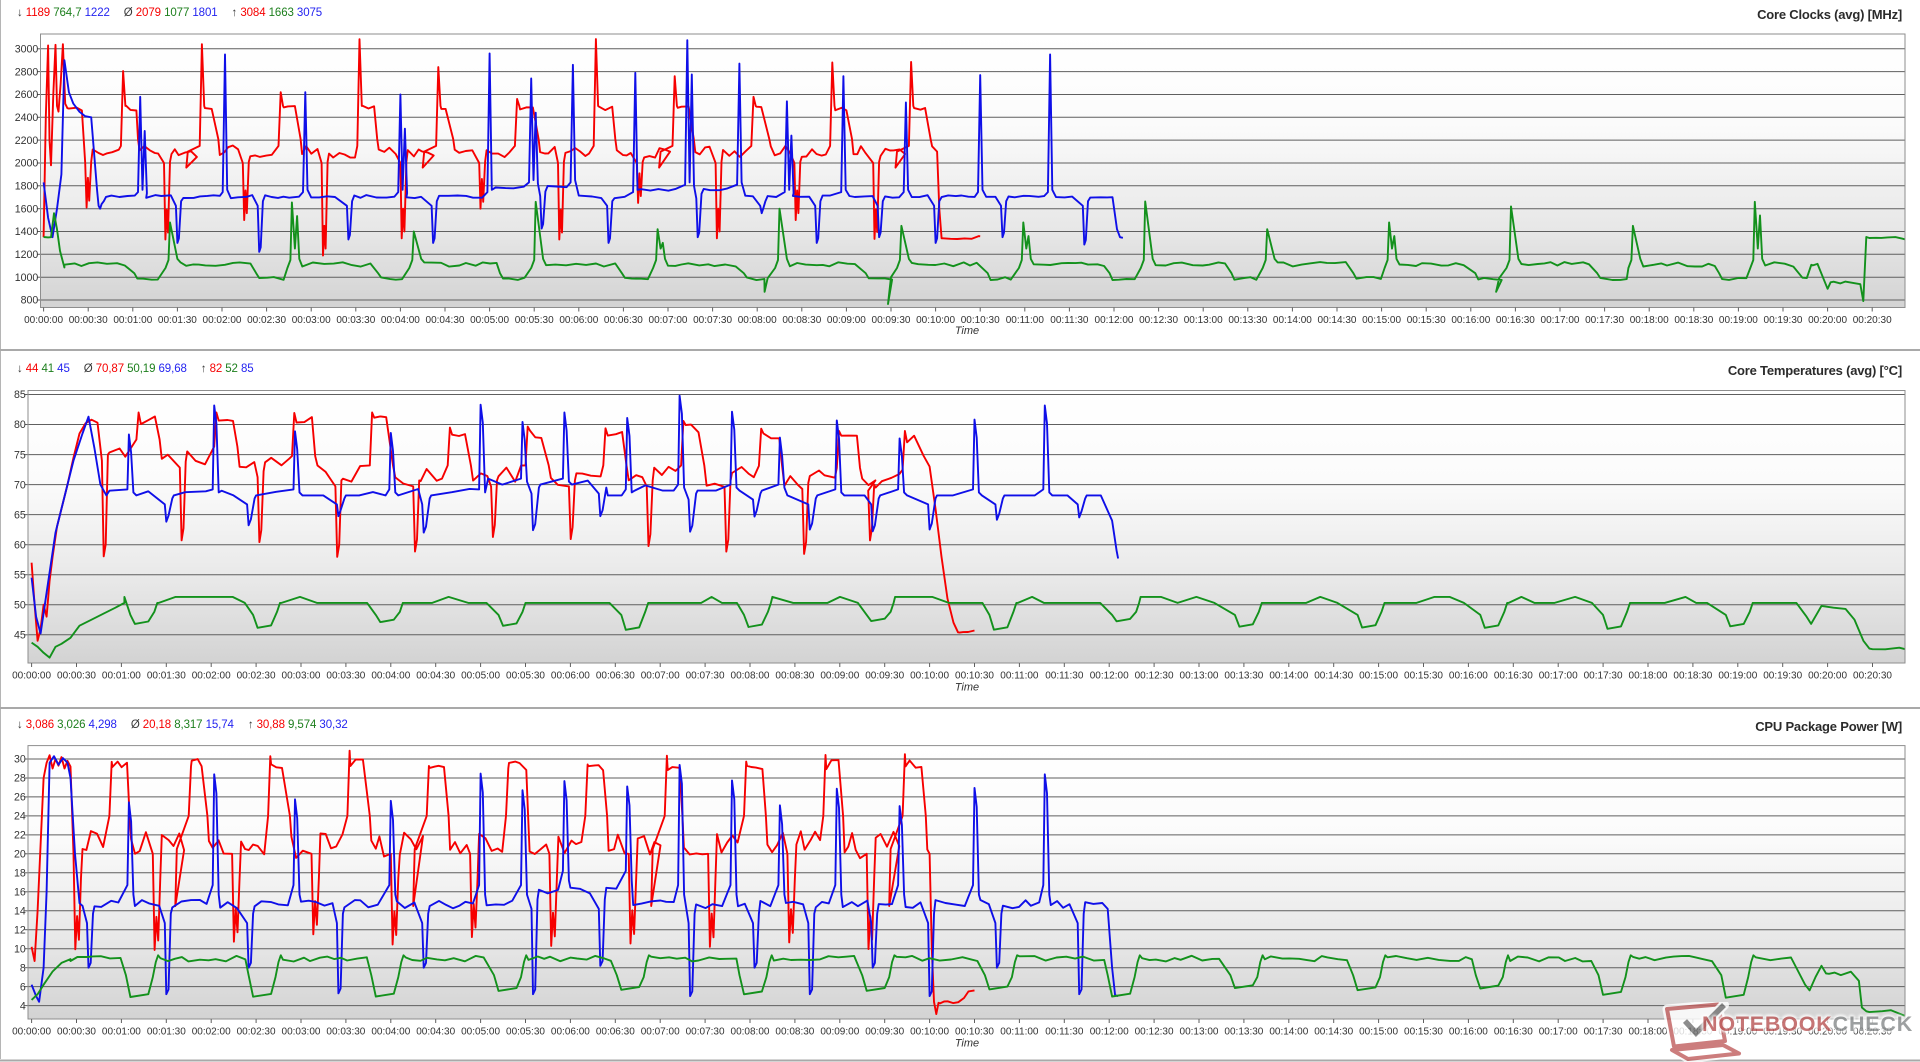 This screenshot has width=1920, height=1062. Describe the element at coordinates (1288, 676) in the screenshot. I see `svg-text: 00:14:00` at that location.